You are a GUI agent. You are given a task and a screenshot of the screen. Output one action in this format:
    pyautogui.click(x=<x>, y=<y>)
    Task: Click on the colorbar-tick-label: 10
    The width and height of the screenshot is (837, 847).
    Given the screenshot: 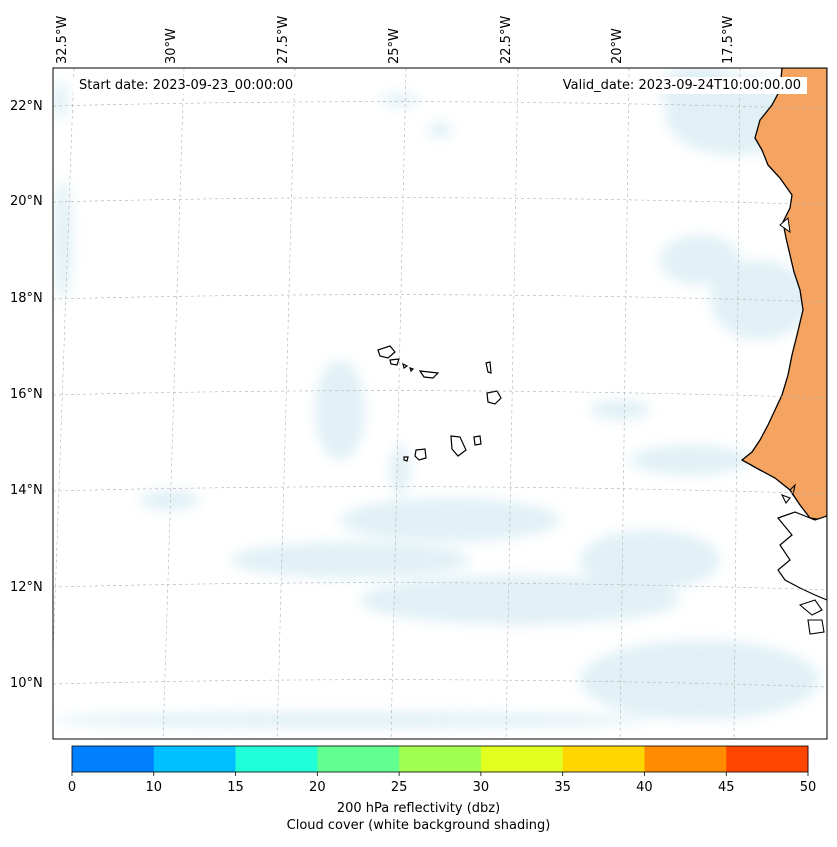 What is the action you would take?
    pyautogui.click(x=154, y=787)
    